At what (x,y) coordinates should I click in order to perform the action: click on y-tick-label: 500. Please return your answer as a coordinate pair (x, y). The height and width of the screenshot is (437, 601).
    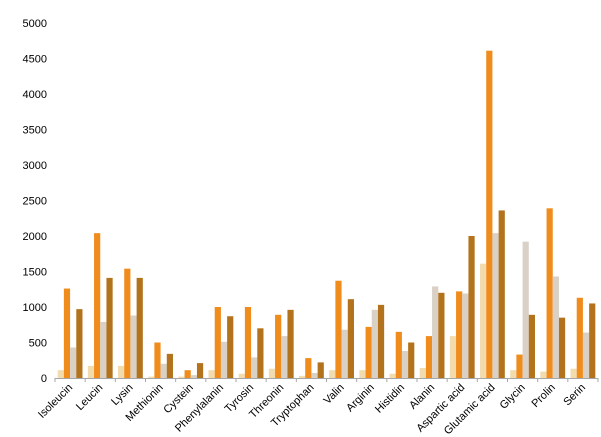
    Looking at the image, I should click on (38, 344).